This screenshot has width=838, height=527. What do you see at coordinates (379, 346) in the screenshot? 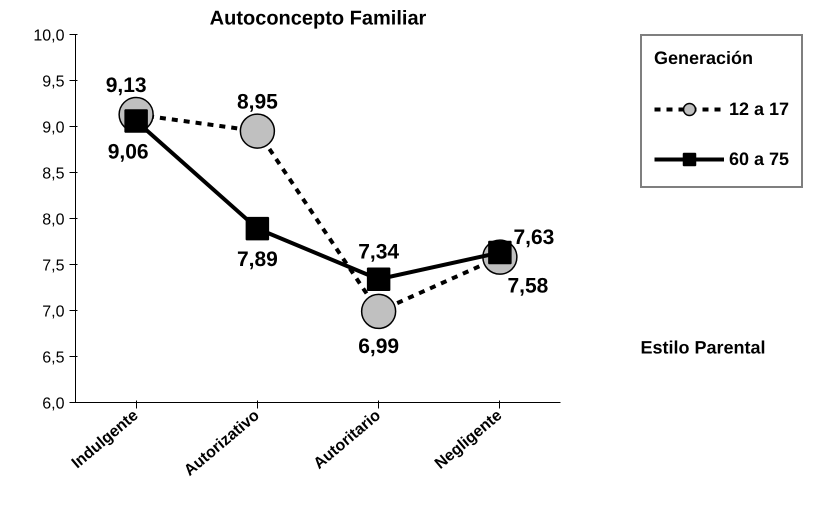
I see `data-label: 6,99` at bounding box center [379, 346].